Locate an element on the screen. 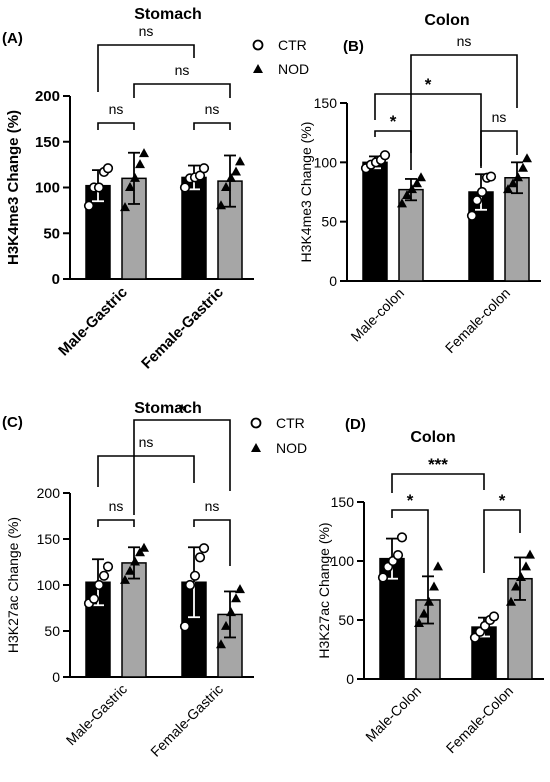 Image resolution: width=550 pixels, height=782 pixels. panel-label-b: (B) is located at coordinates (353, 46).